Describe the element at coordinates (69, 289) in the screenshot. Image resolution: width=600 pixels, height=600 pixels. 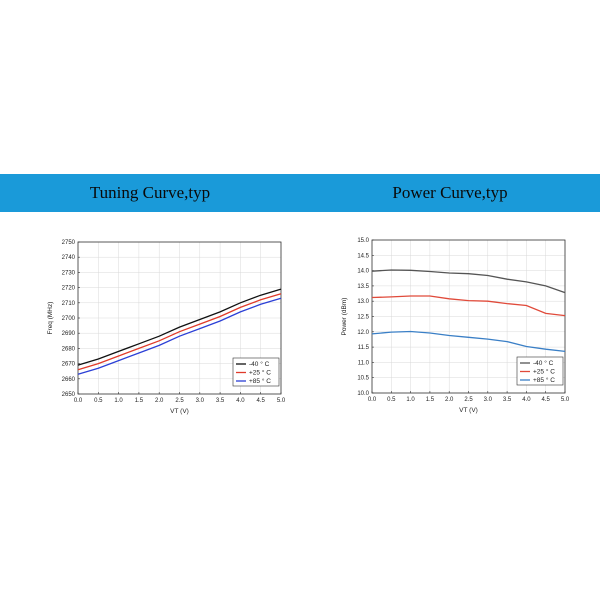
I see `y-tick-label: 2720` at that location.